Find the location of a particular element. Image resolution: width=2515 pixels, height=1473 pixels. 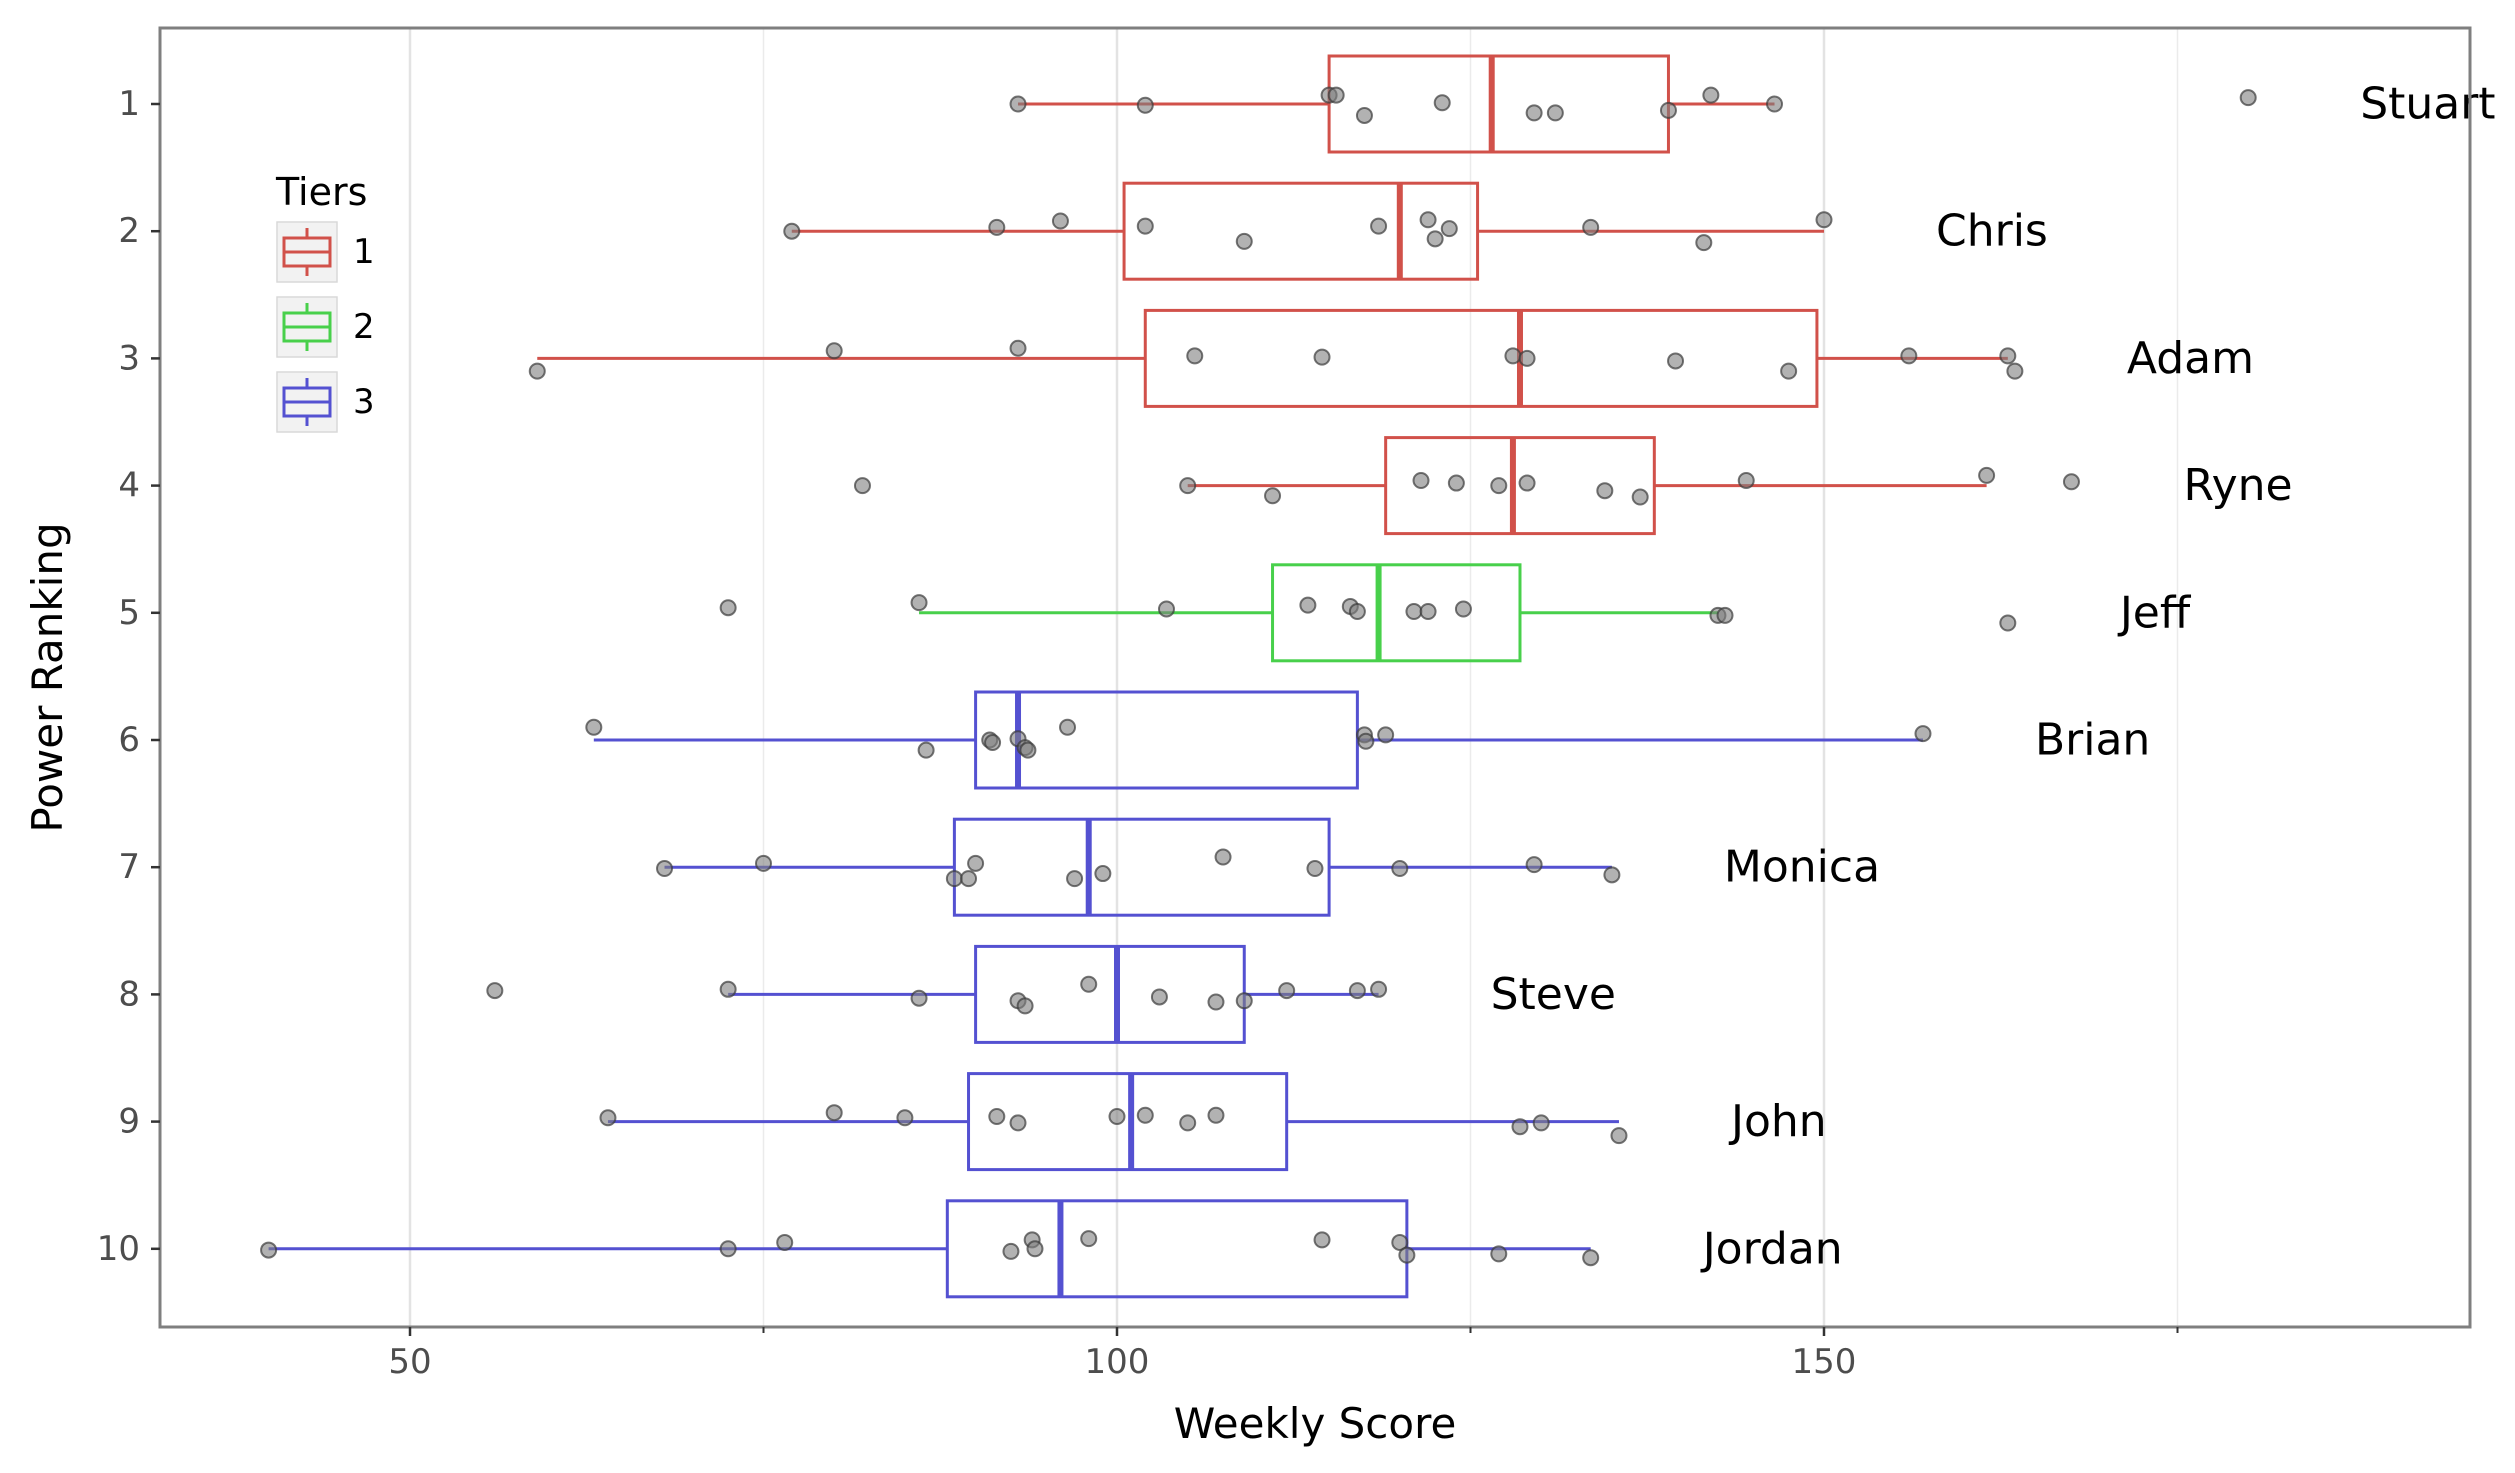

y-axis-title: Power Ranking is located at coordinates (47, 677).